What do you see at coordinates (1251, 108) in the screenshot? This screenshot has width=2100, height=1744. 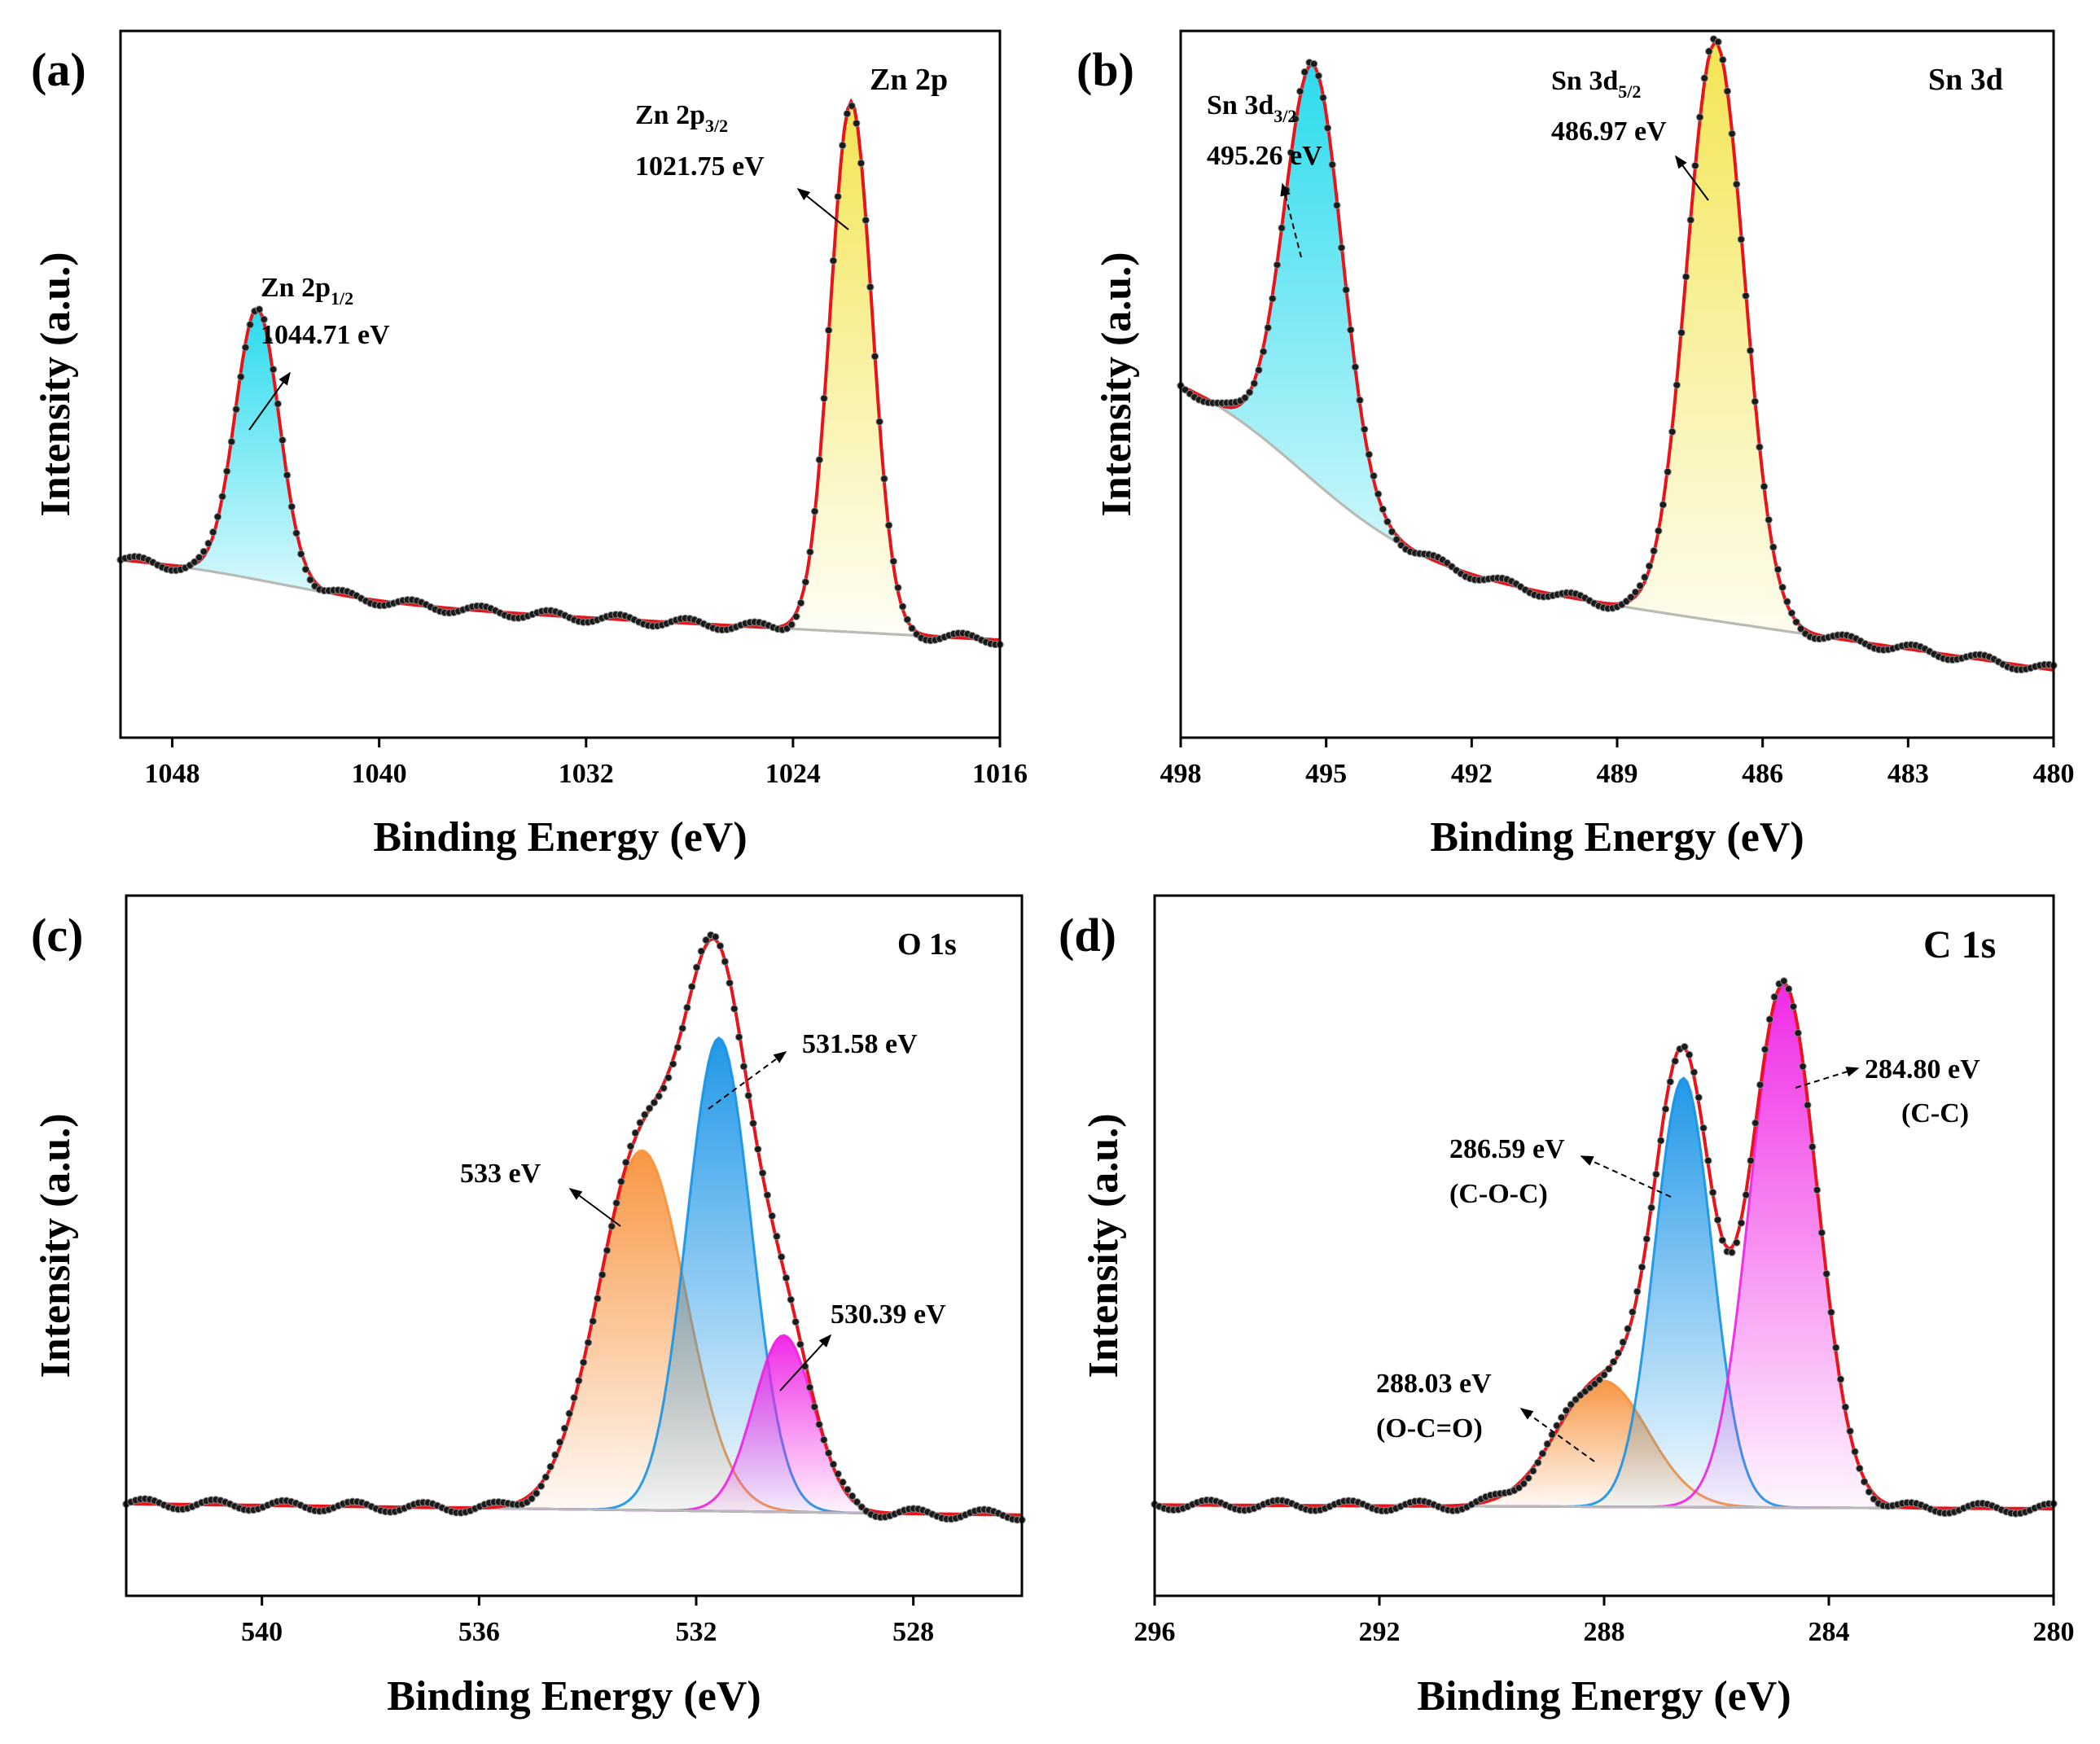 I see `panel-b-peak1-name: Sn 3d3/2` at bounding box center [1251, 108].